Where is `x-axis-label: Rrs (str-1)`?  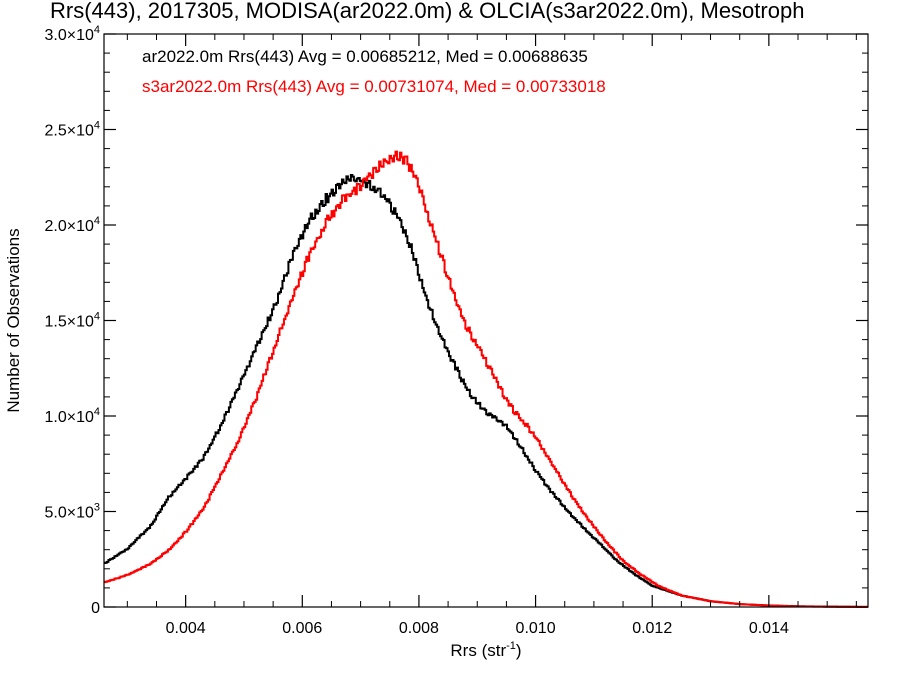 x-axis-label: Rrs (str-1) is located at coordinates (485, 650).